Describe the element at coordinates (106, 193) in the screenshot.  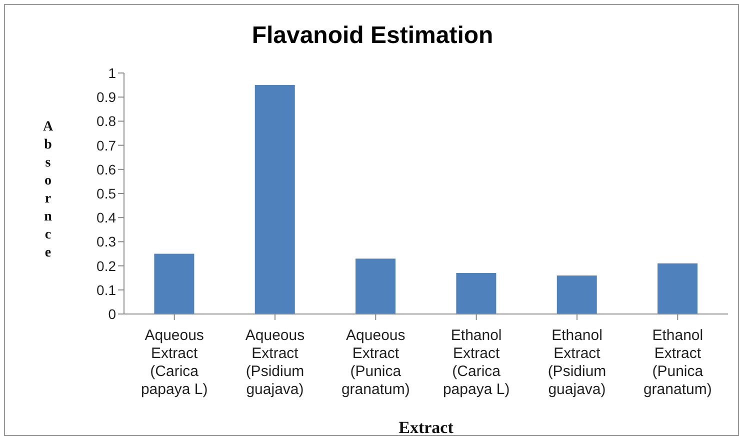
I see `y-tick-label: 0.5` at that location.